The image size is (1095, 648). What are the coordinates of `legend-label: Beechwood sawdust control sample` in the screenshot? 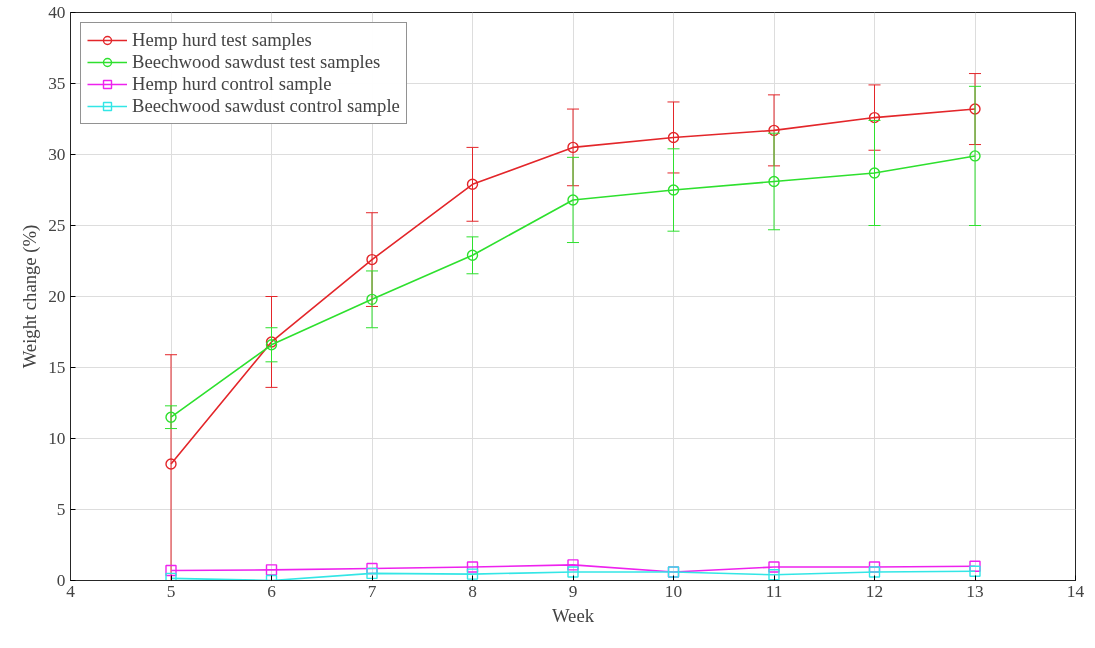 It's located at (266, 106).